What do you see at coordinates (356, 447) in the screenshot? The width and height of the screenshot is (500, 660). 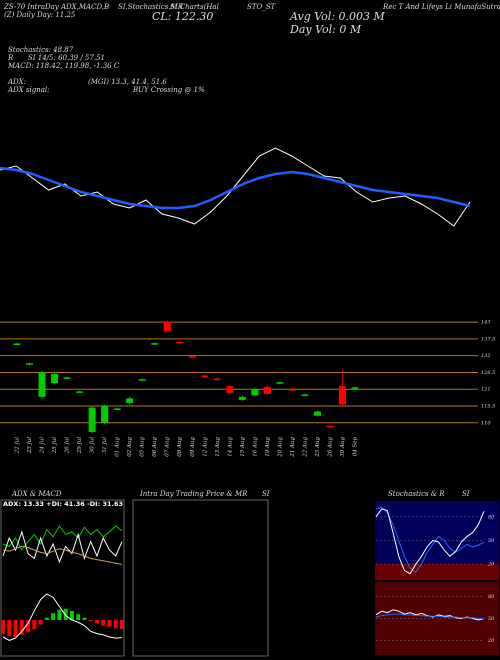 I see `x-tick-label: 04 Sep` at bounding box center [356, 447].